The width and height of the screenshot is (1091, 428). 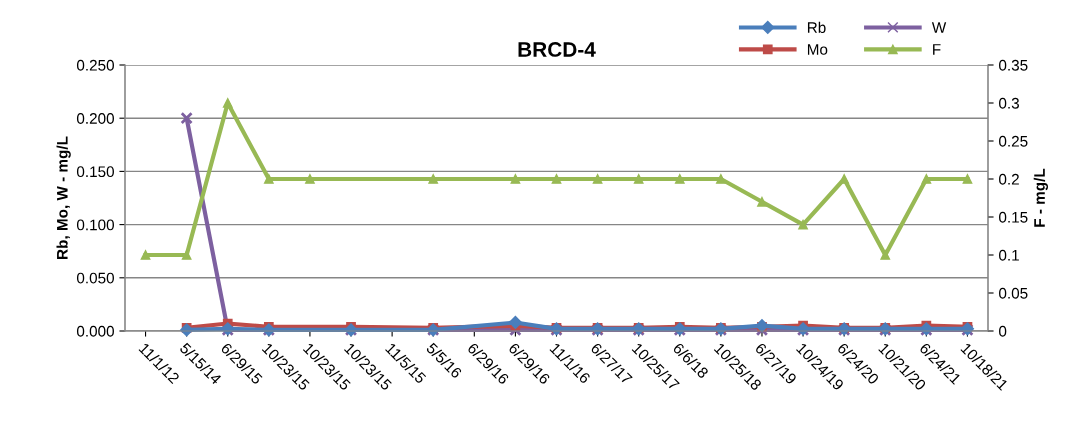 I want to click on y2-tick-label: 0.25, so click(x=1013, y=141).